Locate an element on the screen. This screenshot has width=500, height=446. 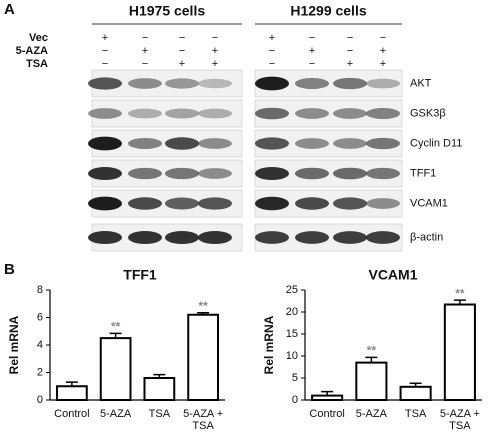
y-axis-label: Rel mRNA is located at coordinates (14, 344).